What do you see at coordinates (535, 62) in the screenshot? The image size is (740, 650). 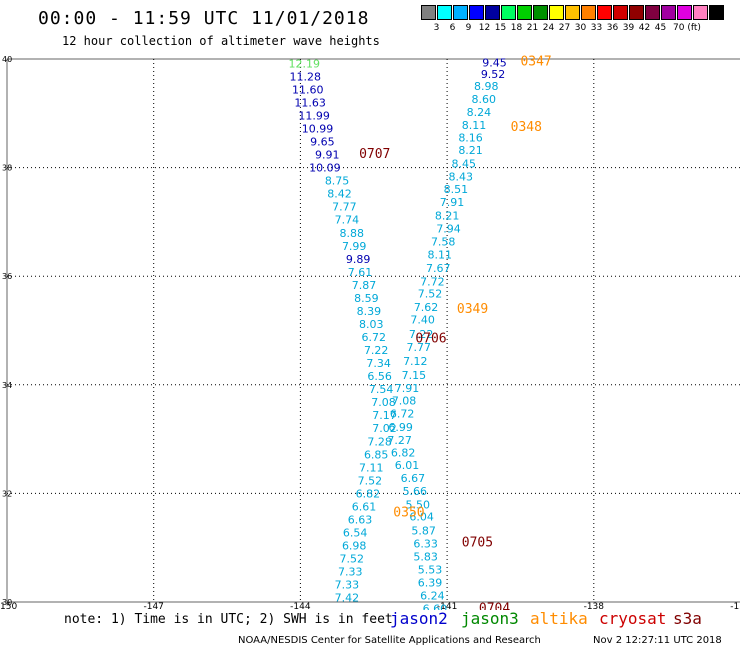 I see `pass-time-label: 0347` at bounding box center [535, 62].